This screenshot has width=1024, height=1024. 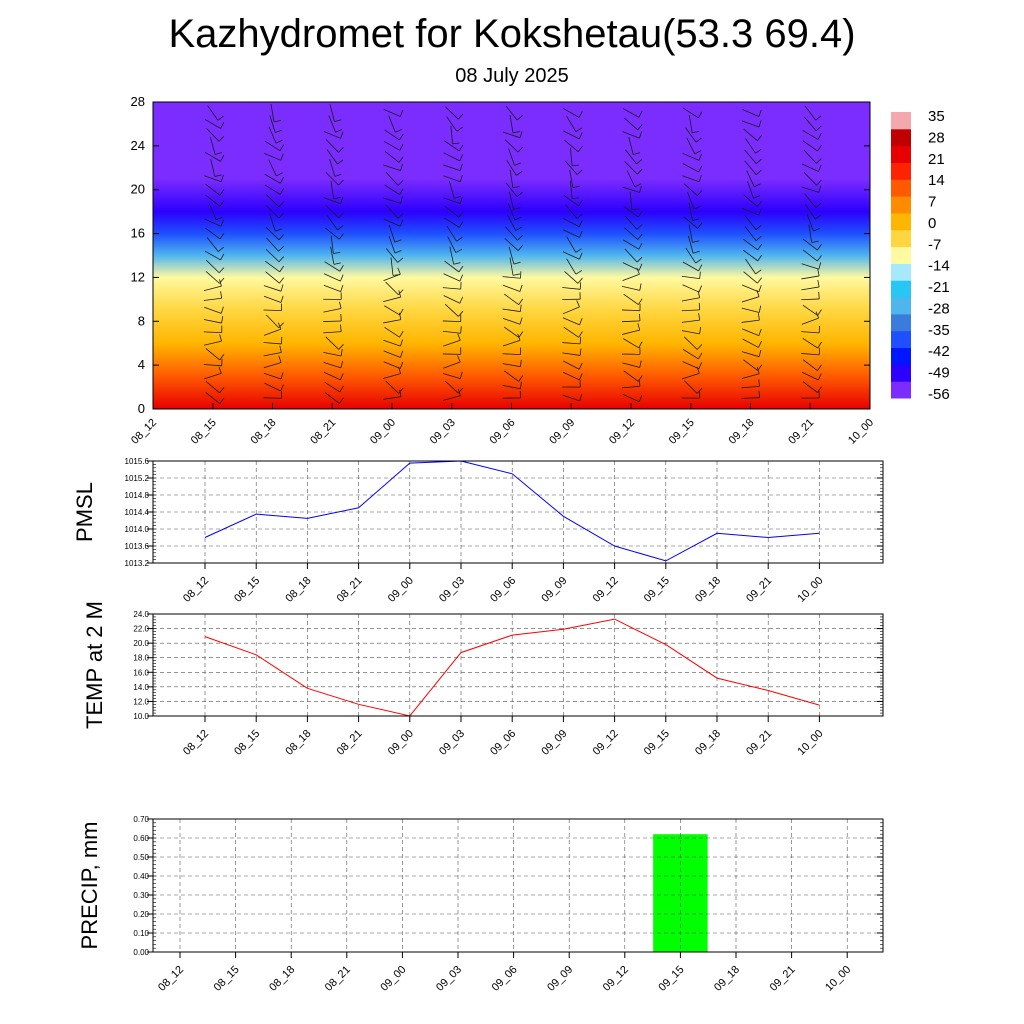 What do you see at coordinates (137, 478) in the screenshot?
I see `y-tick-label: 1015.2` at bounding box center [137, 478].